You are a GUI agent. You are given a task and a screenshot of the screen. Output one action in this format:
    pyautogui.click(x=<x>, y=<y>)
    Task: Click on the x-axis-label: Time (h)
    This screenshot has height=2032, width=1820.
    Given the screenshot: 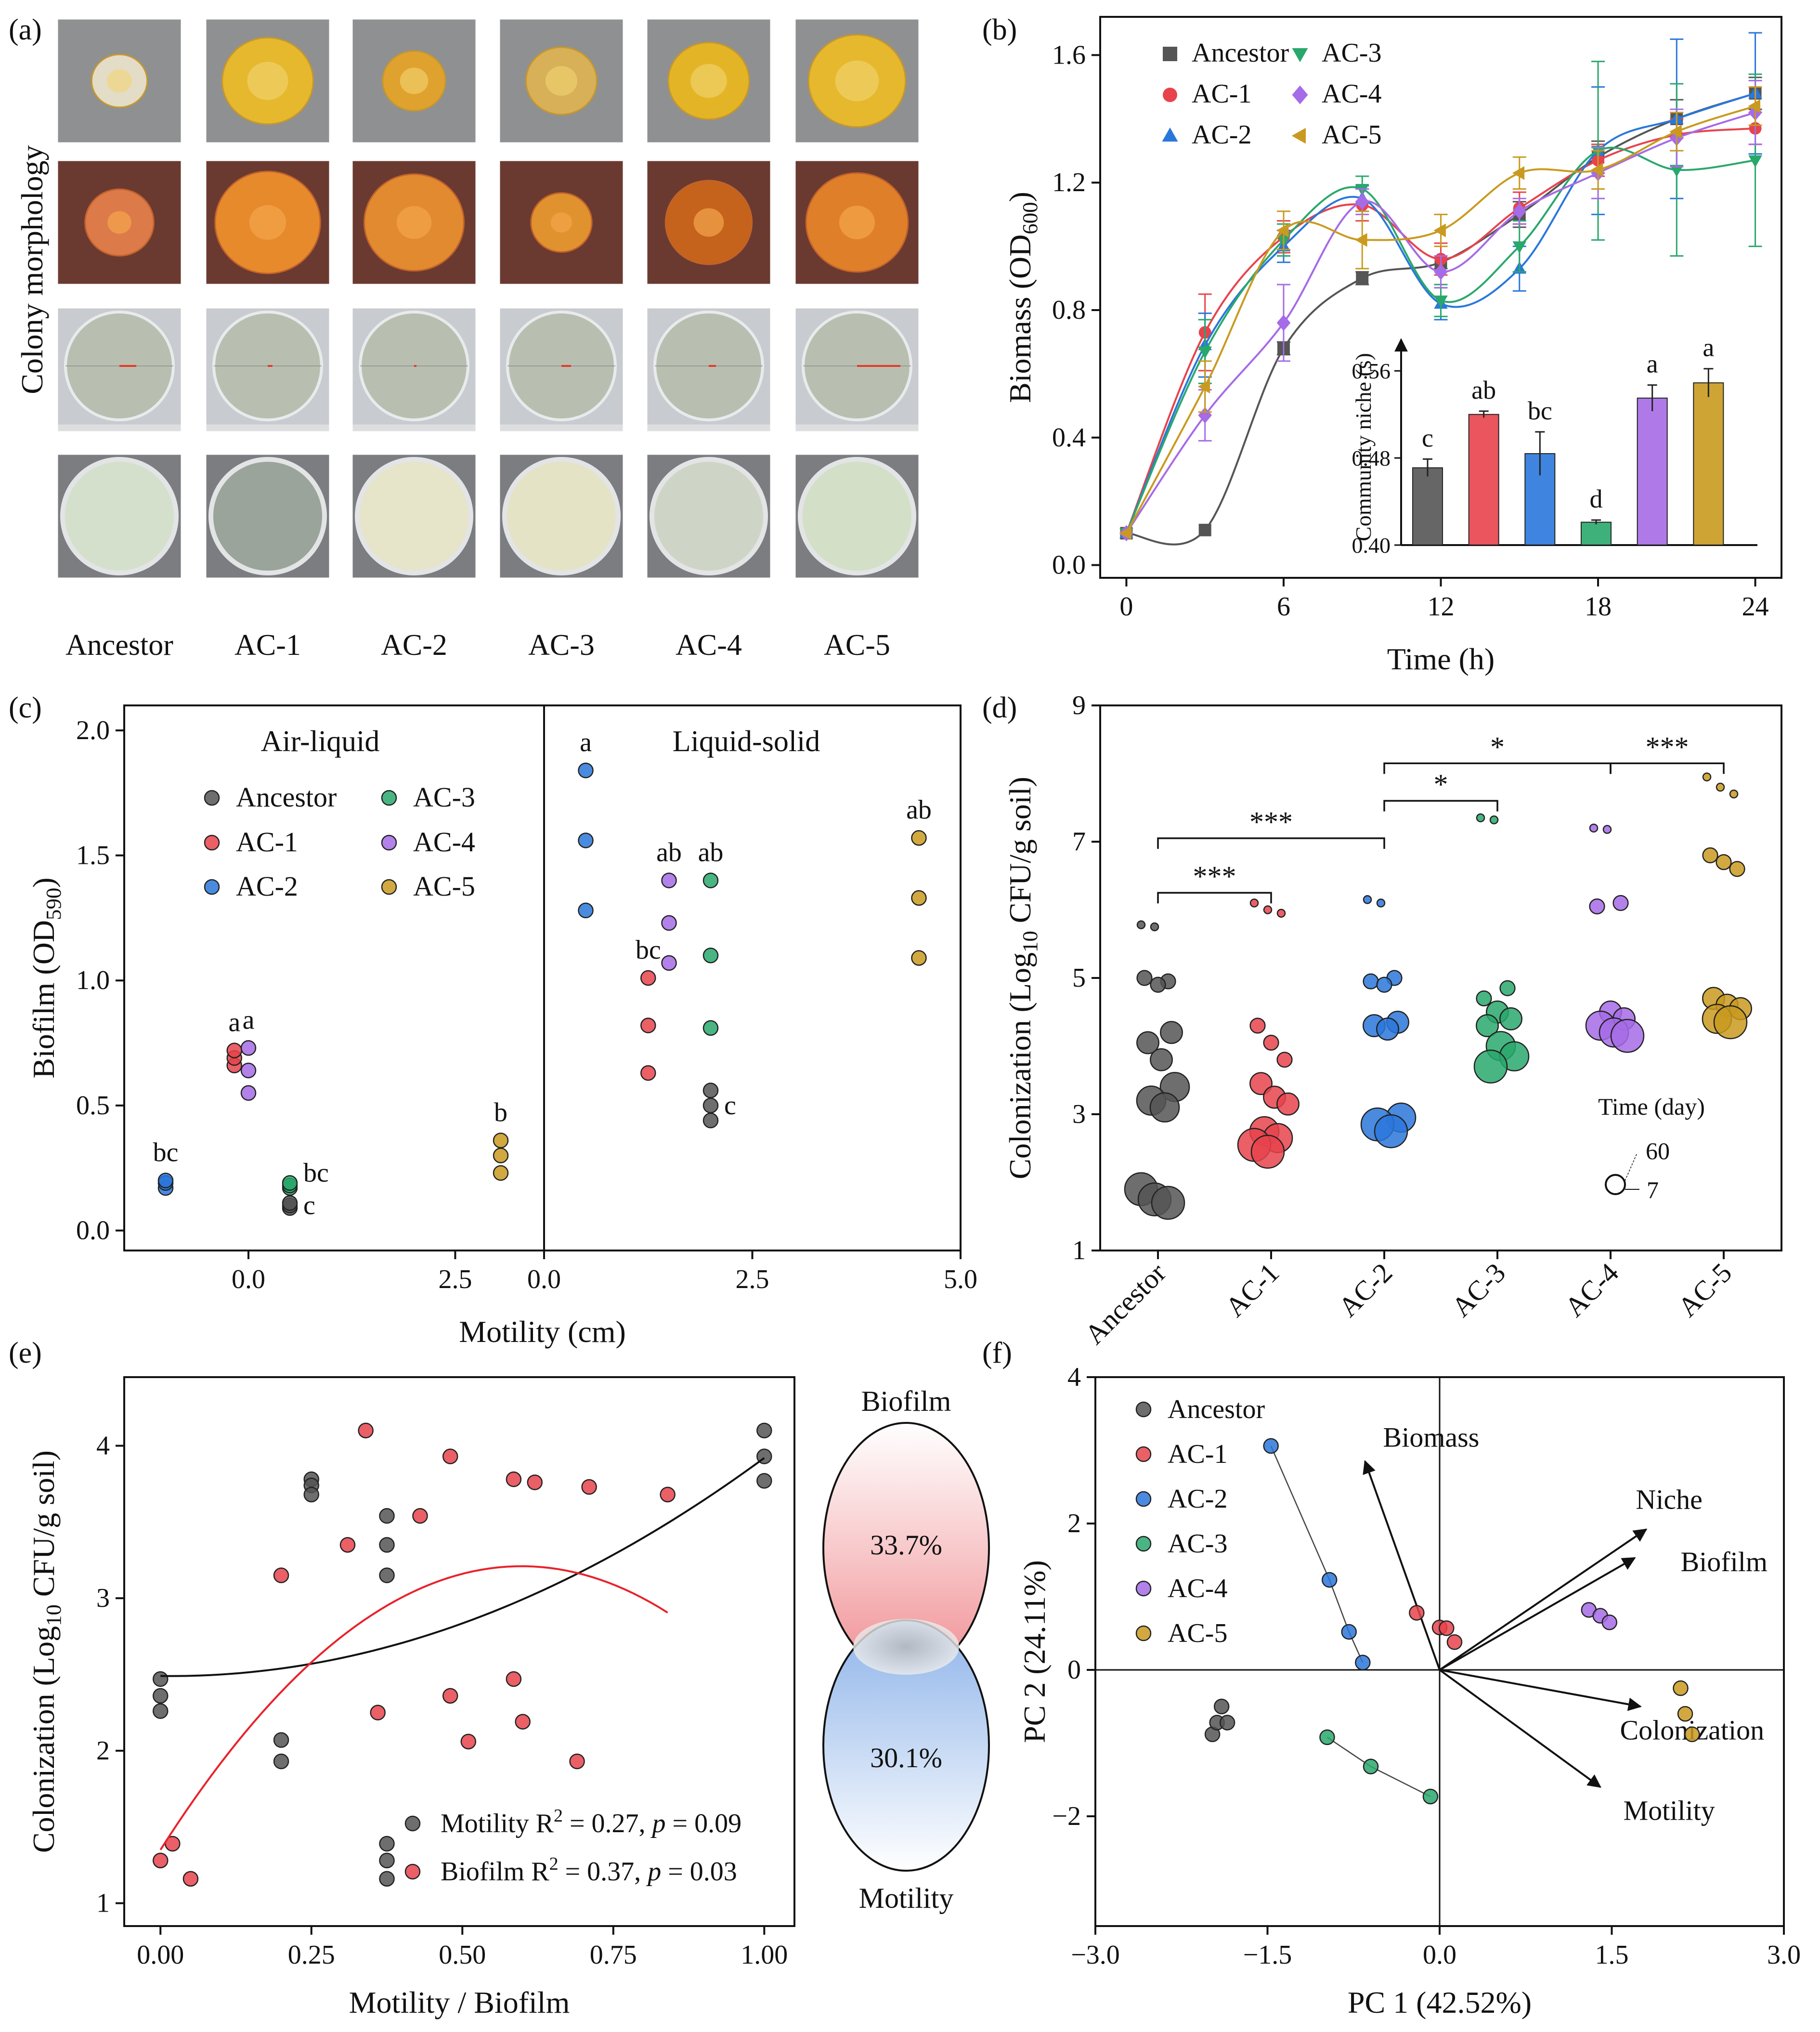 What is the action you would take?
    pyautogui.click(x=1441, y=659)
    